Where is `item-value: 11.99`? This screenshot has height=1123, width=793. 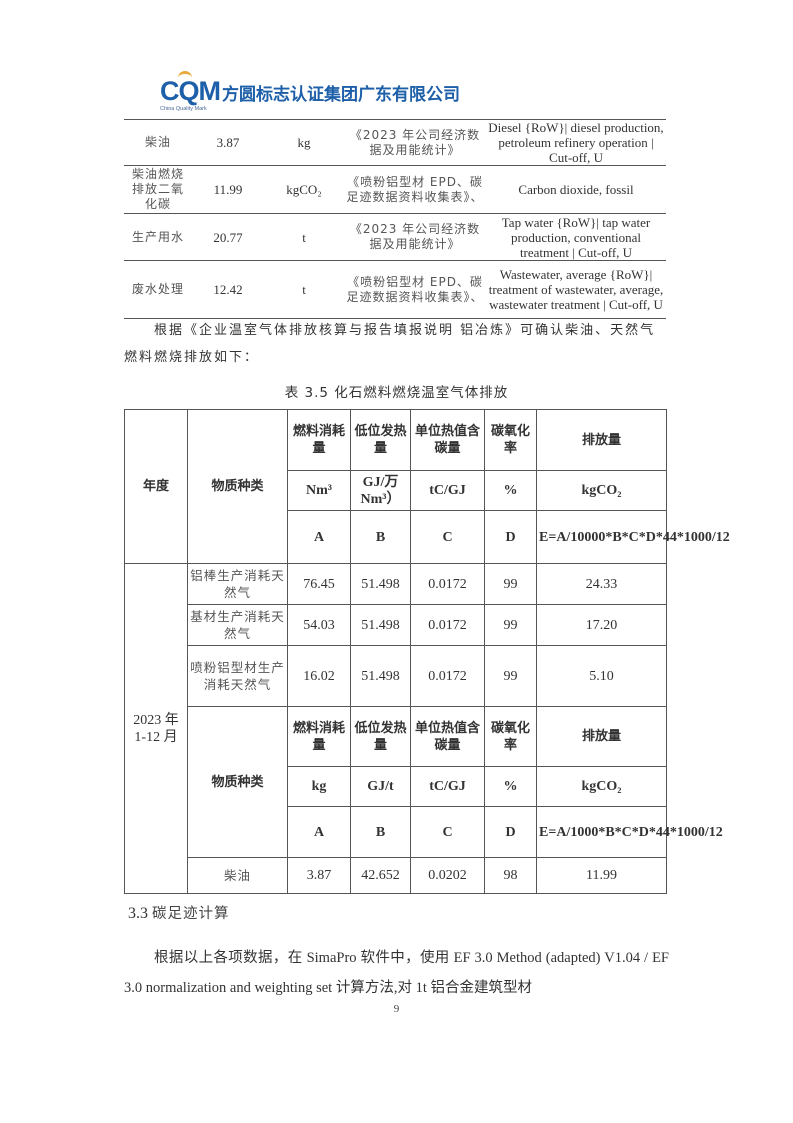 item-value: 11.99 is located at coordinates (228, 189).